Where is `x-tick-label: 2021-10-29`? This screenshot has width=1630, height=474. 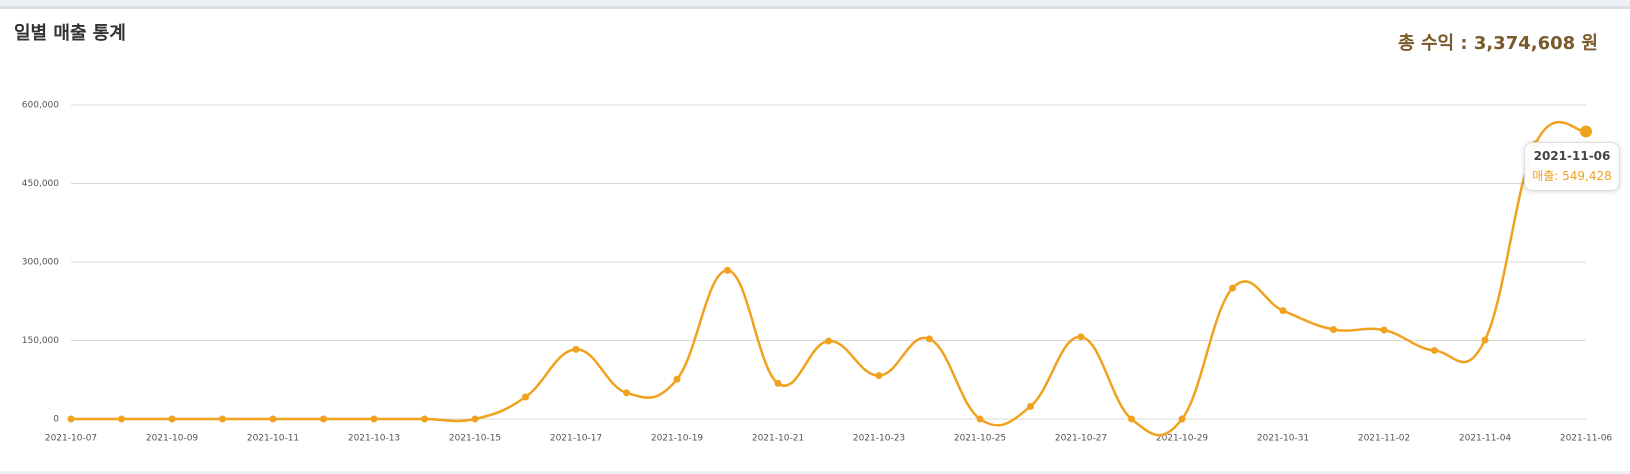 x-tick-label: 2021-10-29 is located at coordinates (1182, 439).